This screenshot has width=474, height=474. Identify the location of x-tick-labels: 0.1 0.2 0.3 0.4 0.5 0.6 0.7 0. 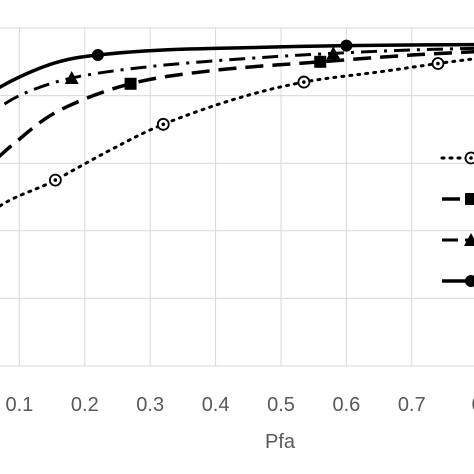
(239, 405).